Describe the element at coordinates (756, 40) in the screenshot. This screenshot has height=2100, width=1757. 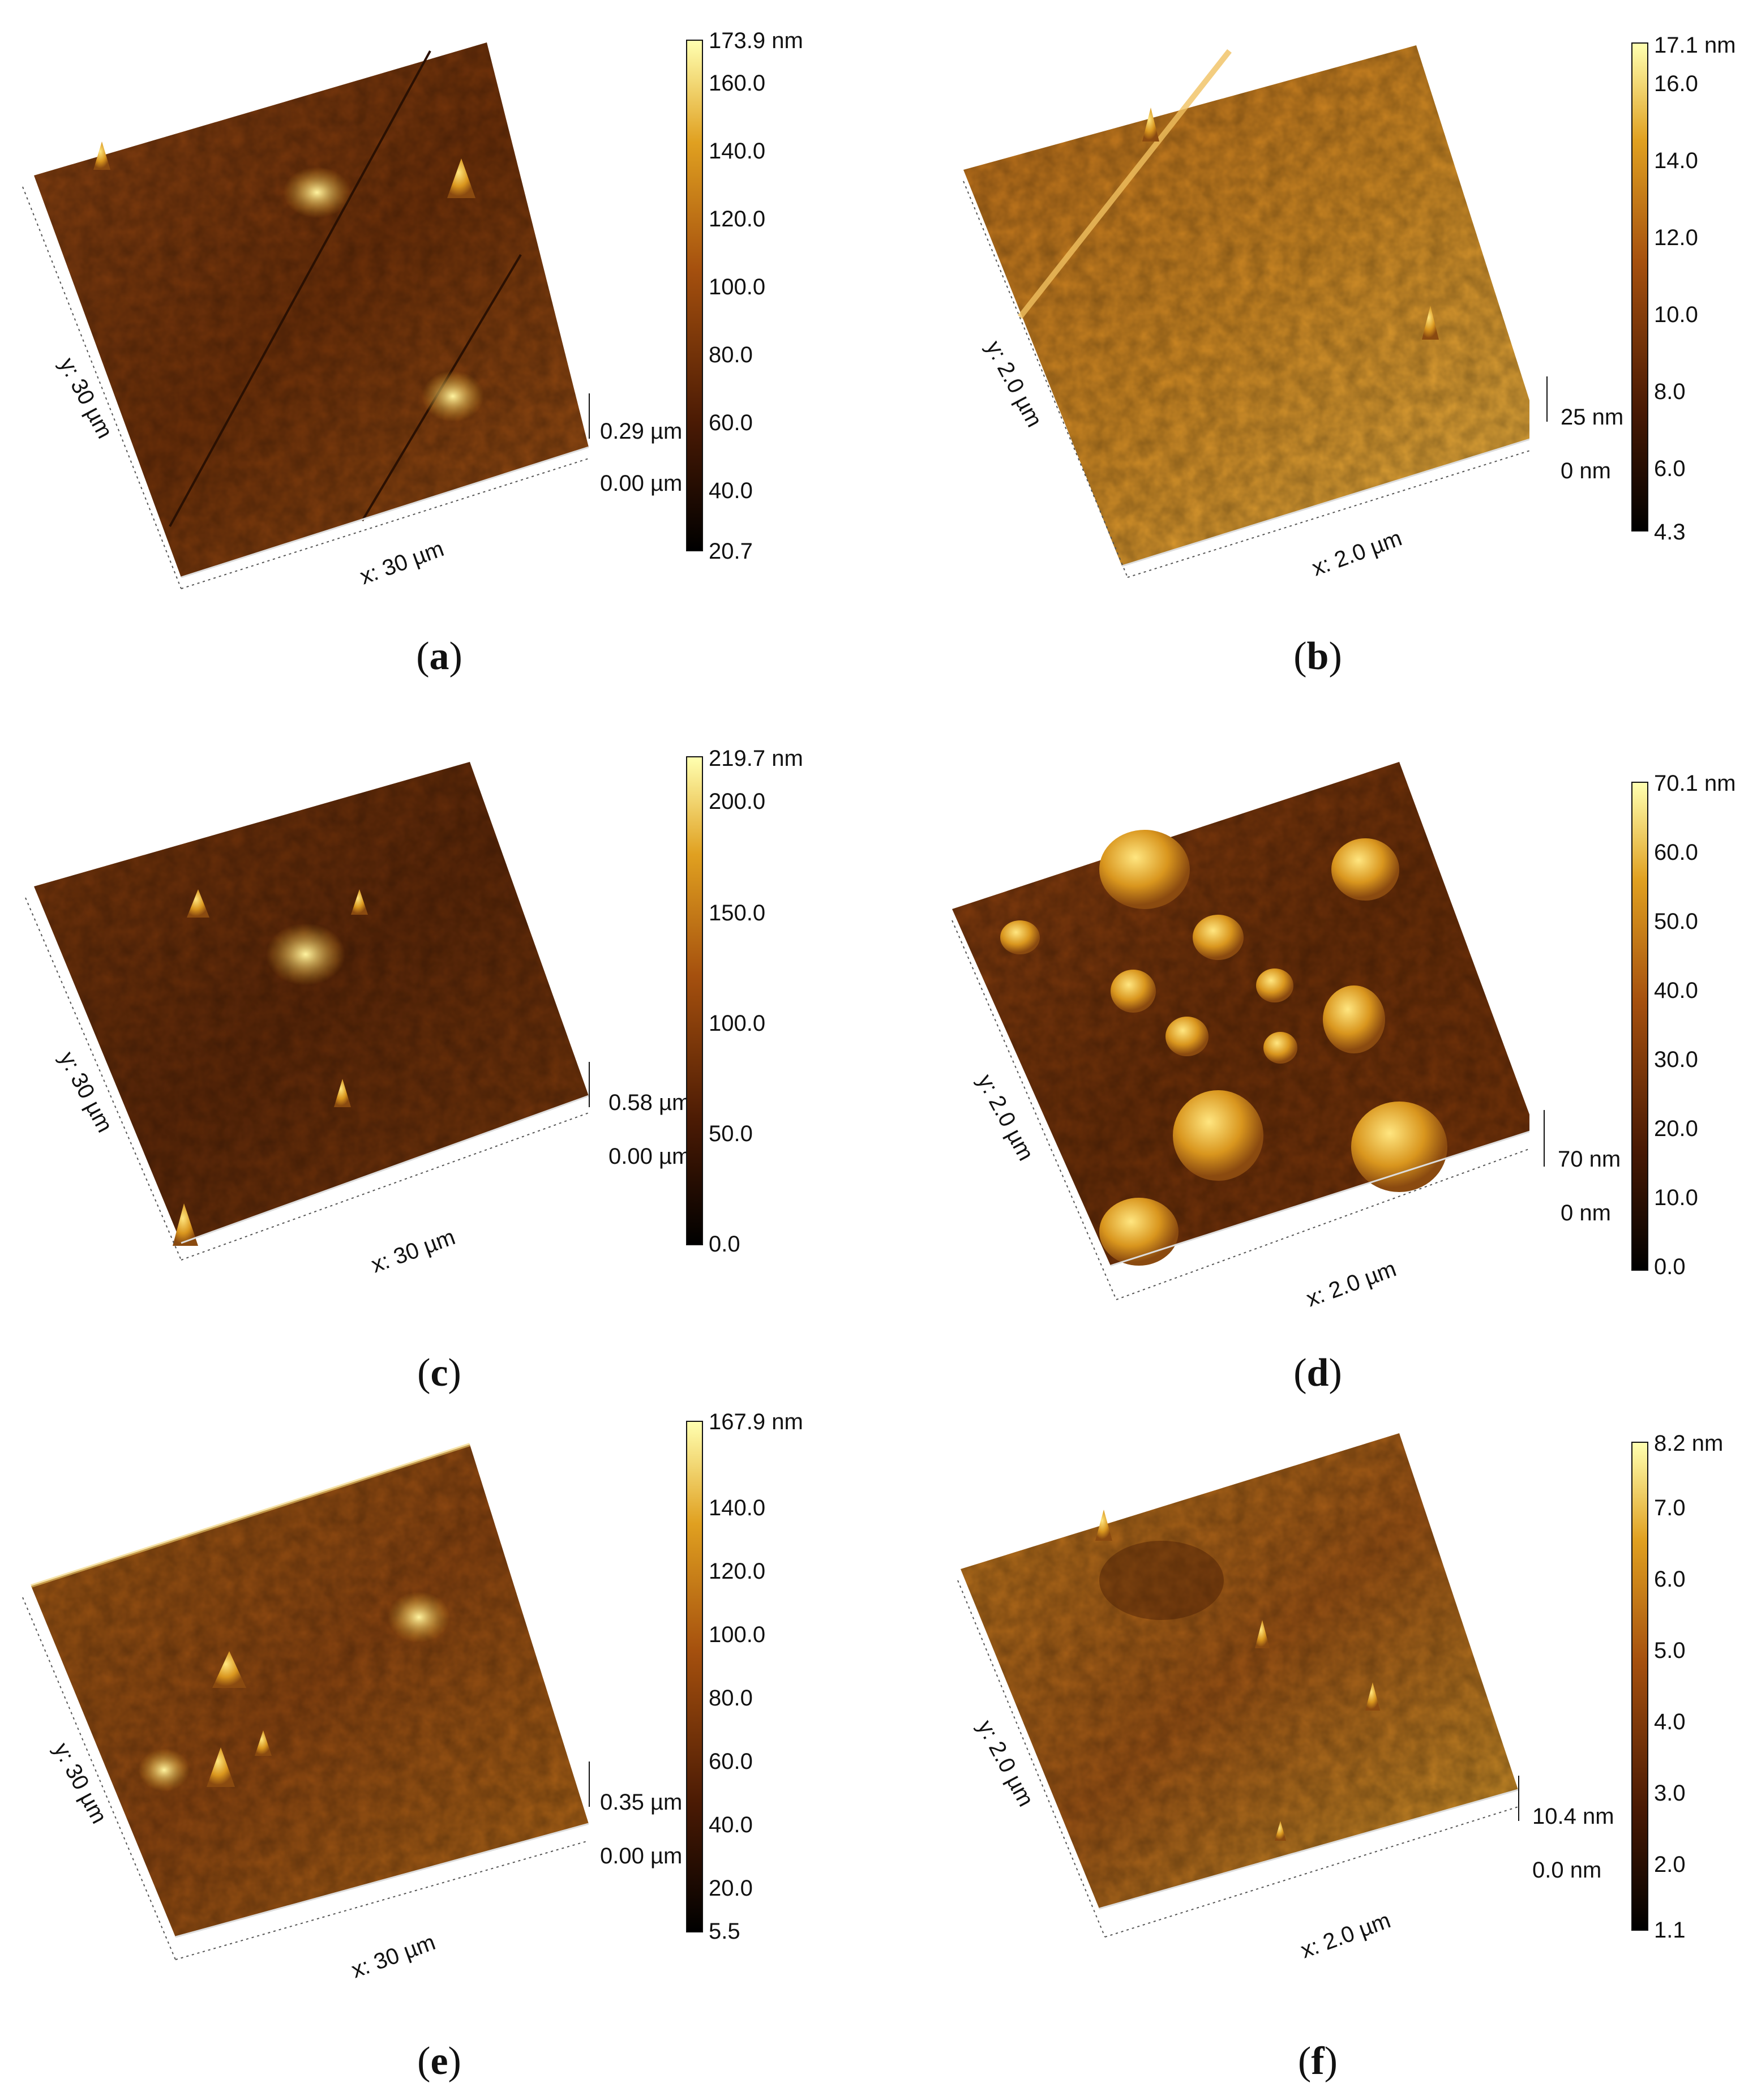
I see `colorbar-tick: 173.9 nm` at that location.